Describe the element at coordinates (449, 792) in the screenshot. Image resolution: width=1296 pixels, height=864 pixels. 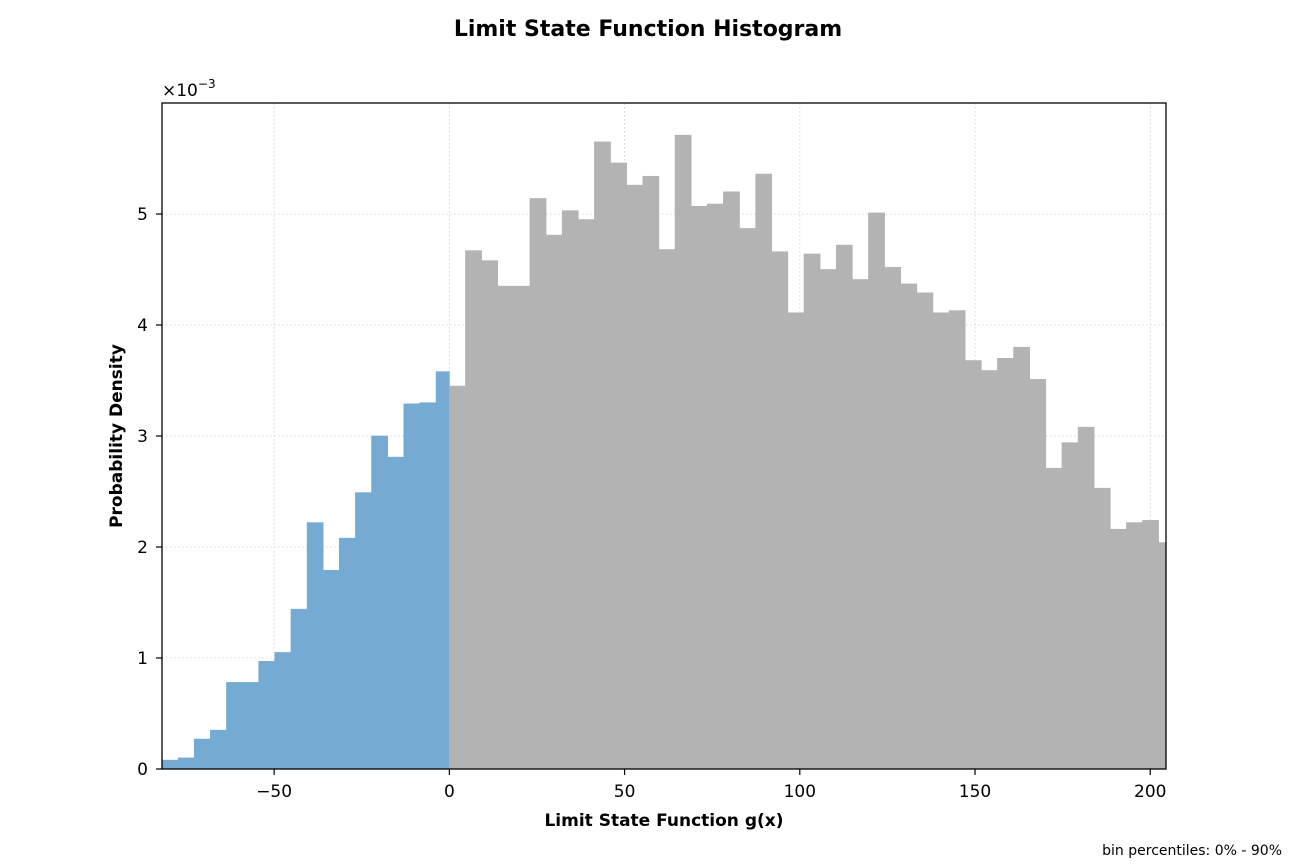
I see `x-tick-label: 0` at that location.